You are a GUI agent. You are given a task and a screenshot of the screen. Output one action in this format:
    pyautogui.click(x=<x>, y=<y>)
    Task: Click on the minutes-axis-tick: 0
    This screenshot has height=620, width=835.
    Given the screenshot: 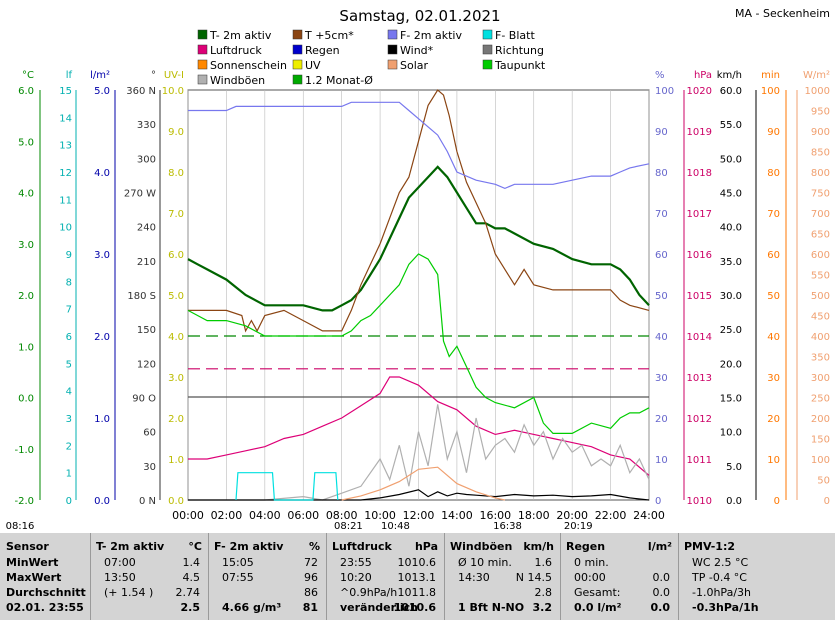 What is the action you would take?
    pyautogui.click(x=777, y=501)
    